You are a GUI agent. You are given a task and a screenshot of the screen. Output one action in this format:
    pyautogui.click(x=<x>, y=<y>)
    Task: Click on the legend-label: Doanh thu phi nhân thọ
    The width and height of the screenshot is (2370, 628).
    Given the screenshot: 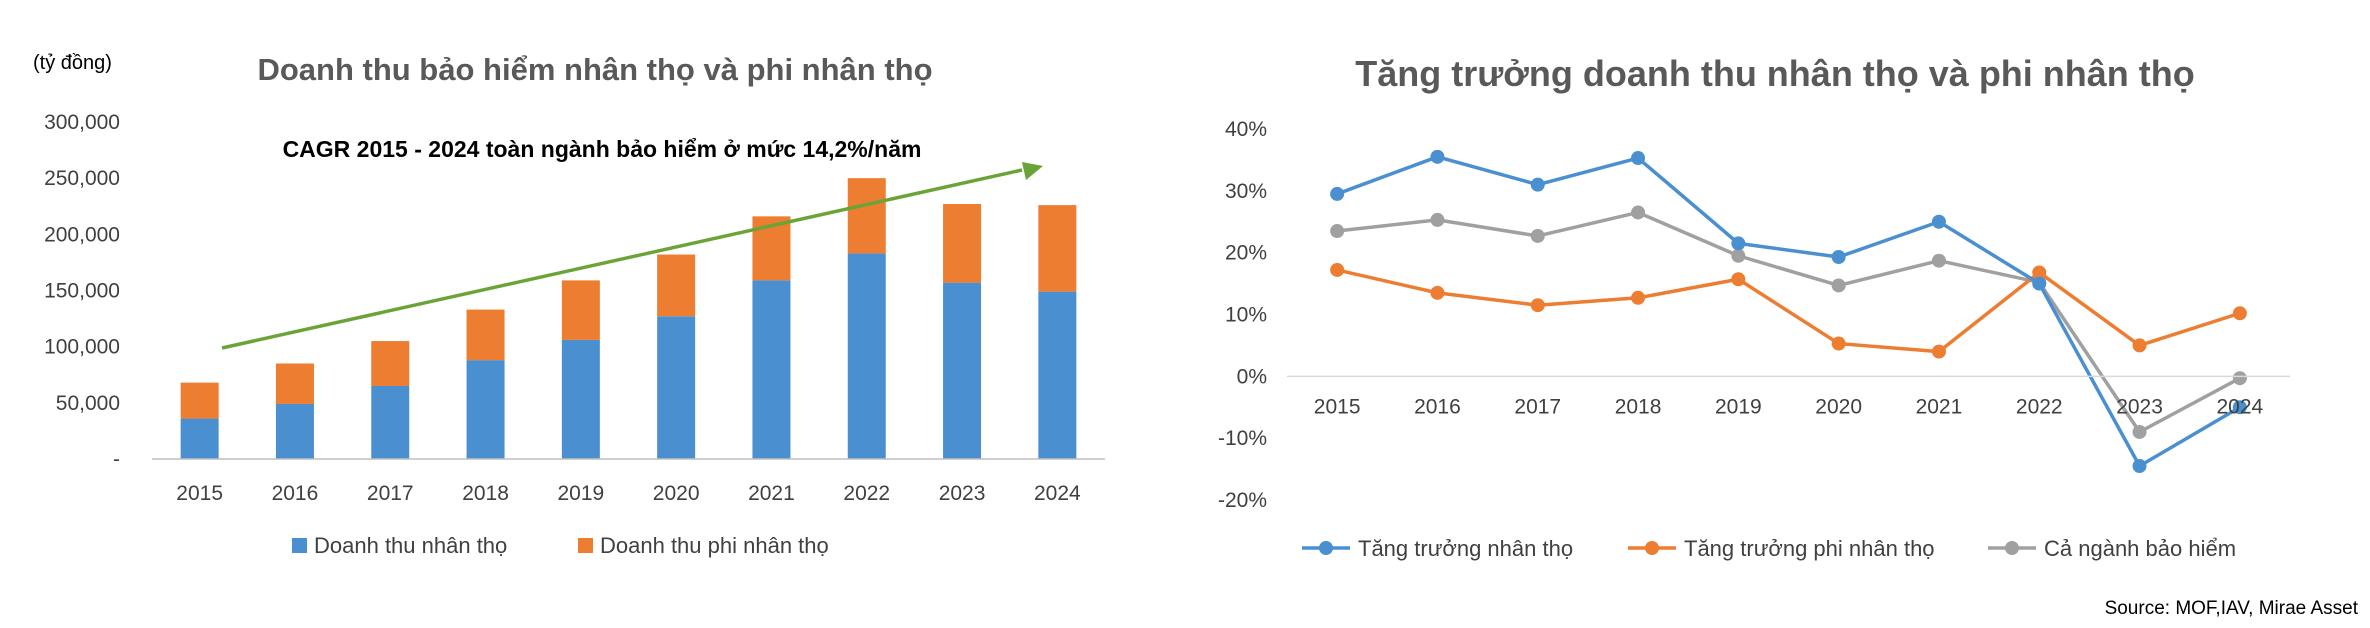 What is the action you would take?
    pyautogui.click(x=714, y=545)
    